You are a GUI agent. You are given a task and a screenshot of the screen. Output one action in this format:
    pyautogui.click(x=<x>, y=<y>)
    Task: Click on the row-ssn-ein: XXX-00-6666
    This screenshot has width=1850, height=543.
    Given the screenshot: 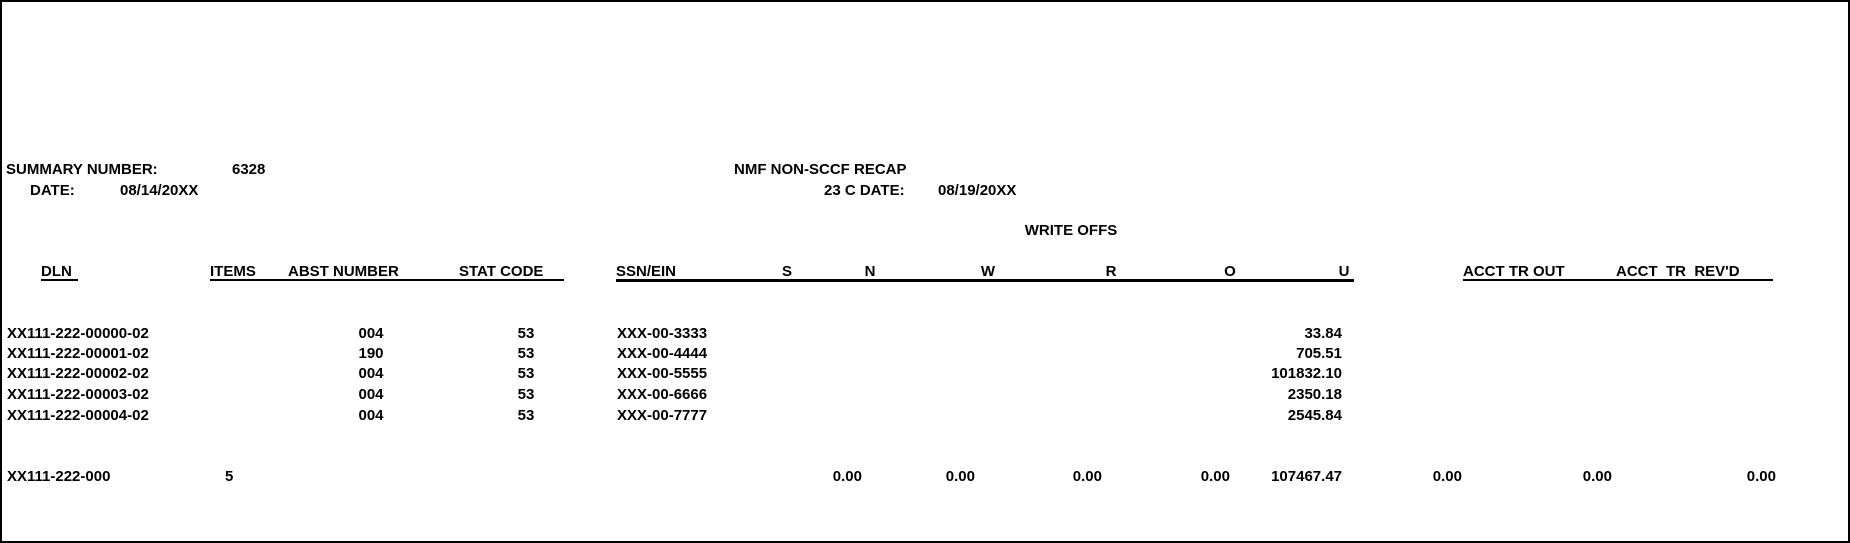 What is the action you would take?
    pyautogui.click(x=662, y=394)
    